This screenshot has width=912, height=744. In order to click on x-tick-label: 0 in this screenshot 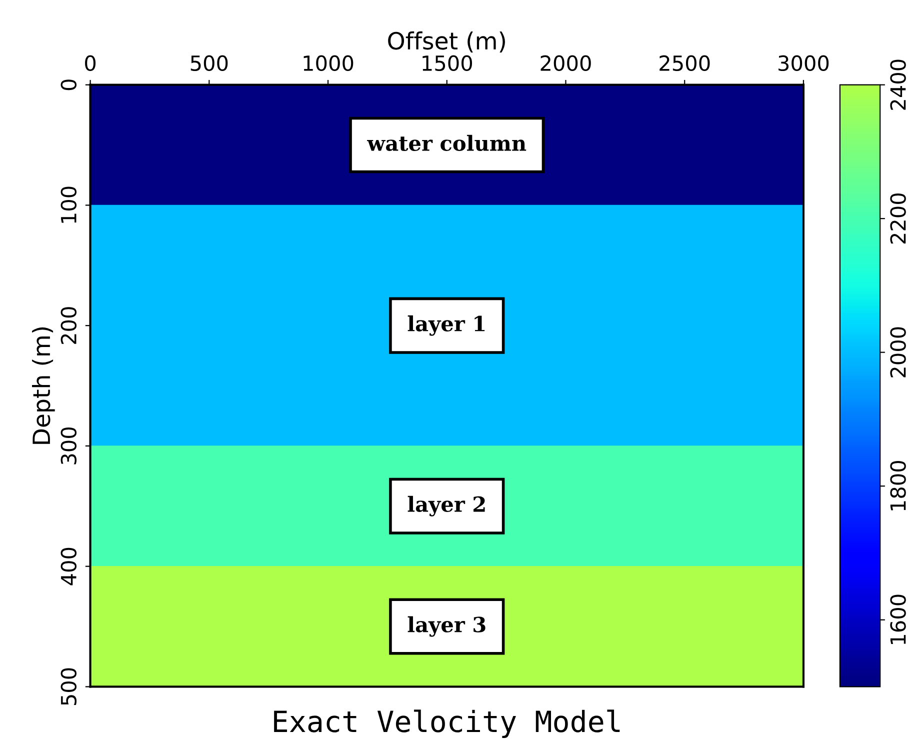, I will do `click(90, 63)`.